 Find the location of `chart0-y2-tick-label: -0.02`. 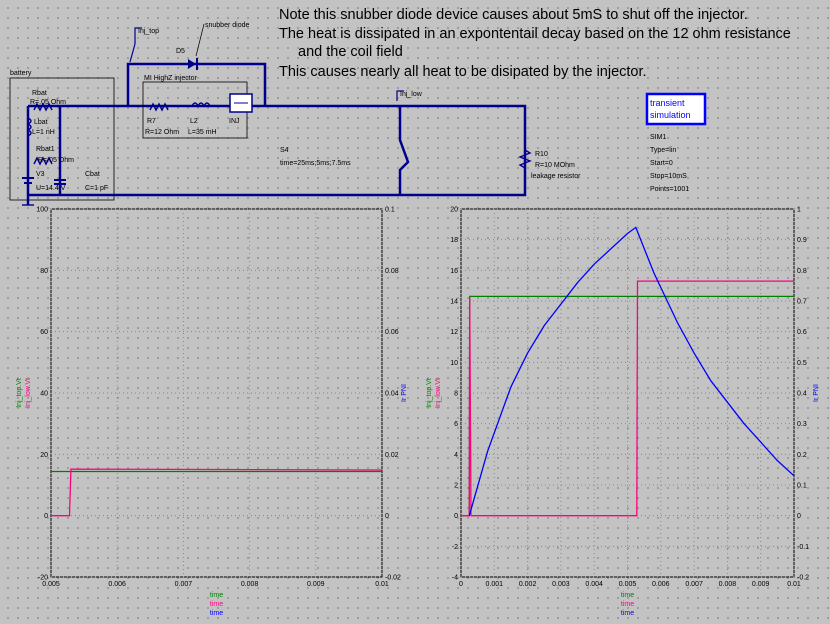

chart0-y2-tick-label: -0.02 is located at coordinates (393, 578).